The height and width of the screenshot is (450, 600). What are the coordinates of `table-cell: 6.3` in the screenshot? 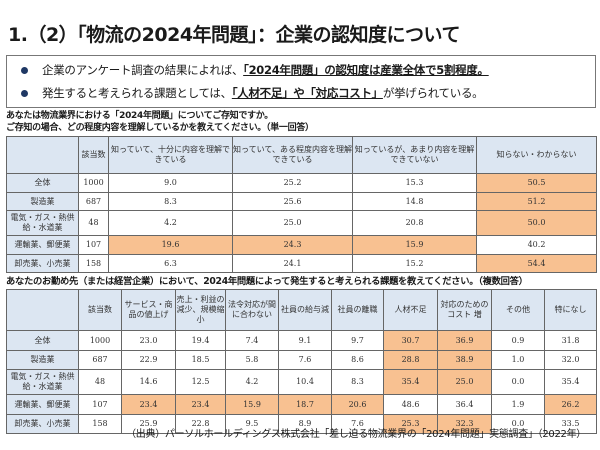 It's located at (170, 263).